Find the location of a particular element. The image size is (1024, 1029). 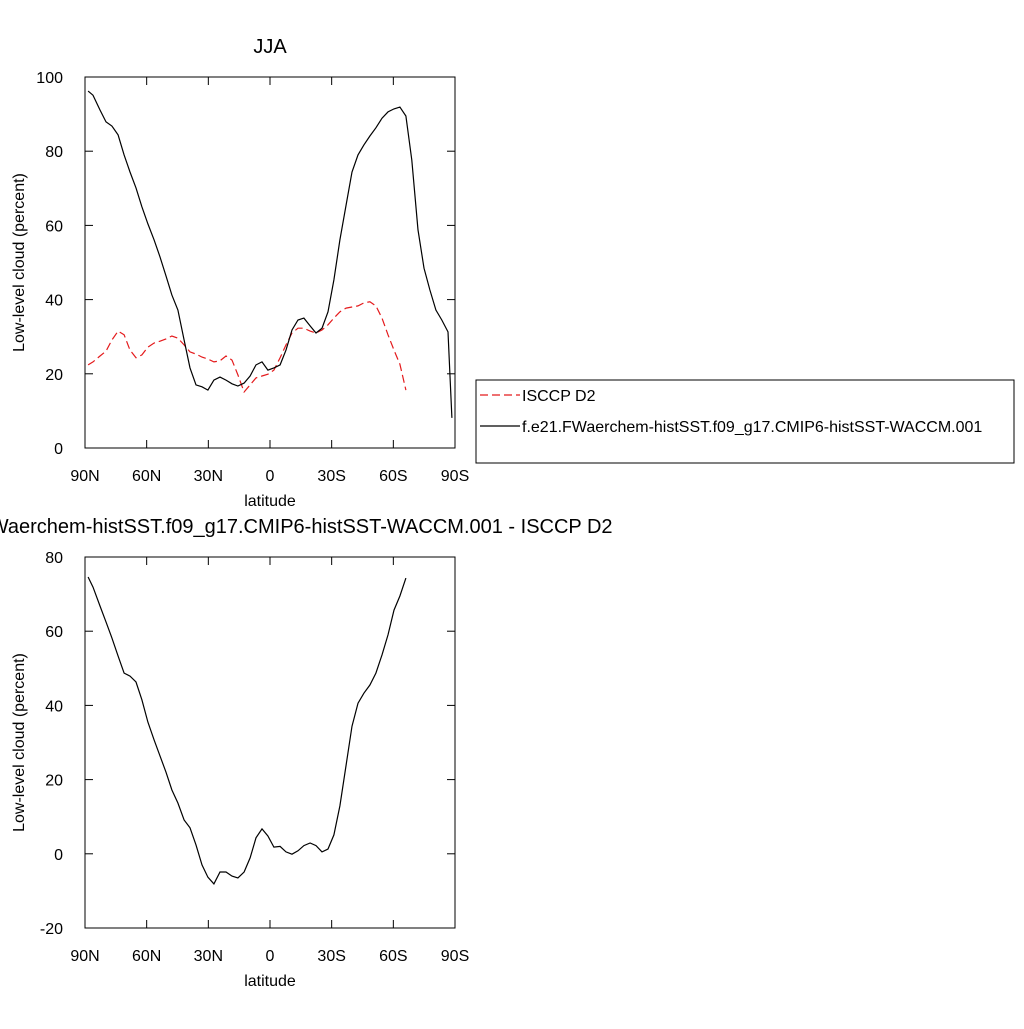

y-tick-label: 100 is located at coordinates (49, 78).